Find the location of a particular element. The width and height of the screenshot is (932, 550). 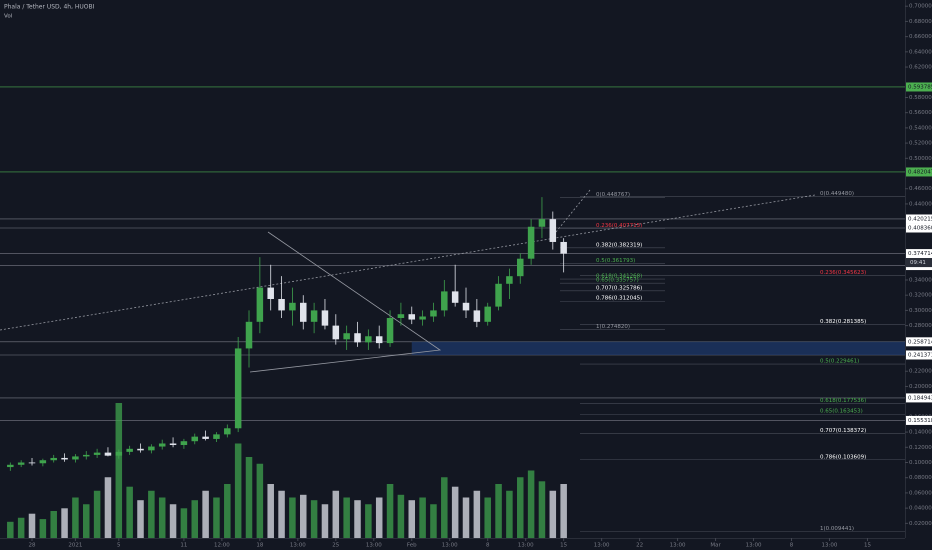

x-tick-label: 2021 is located at coordinates (75, 546).